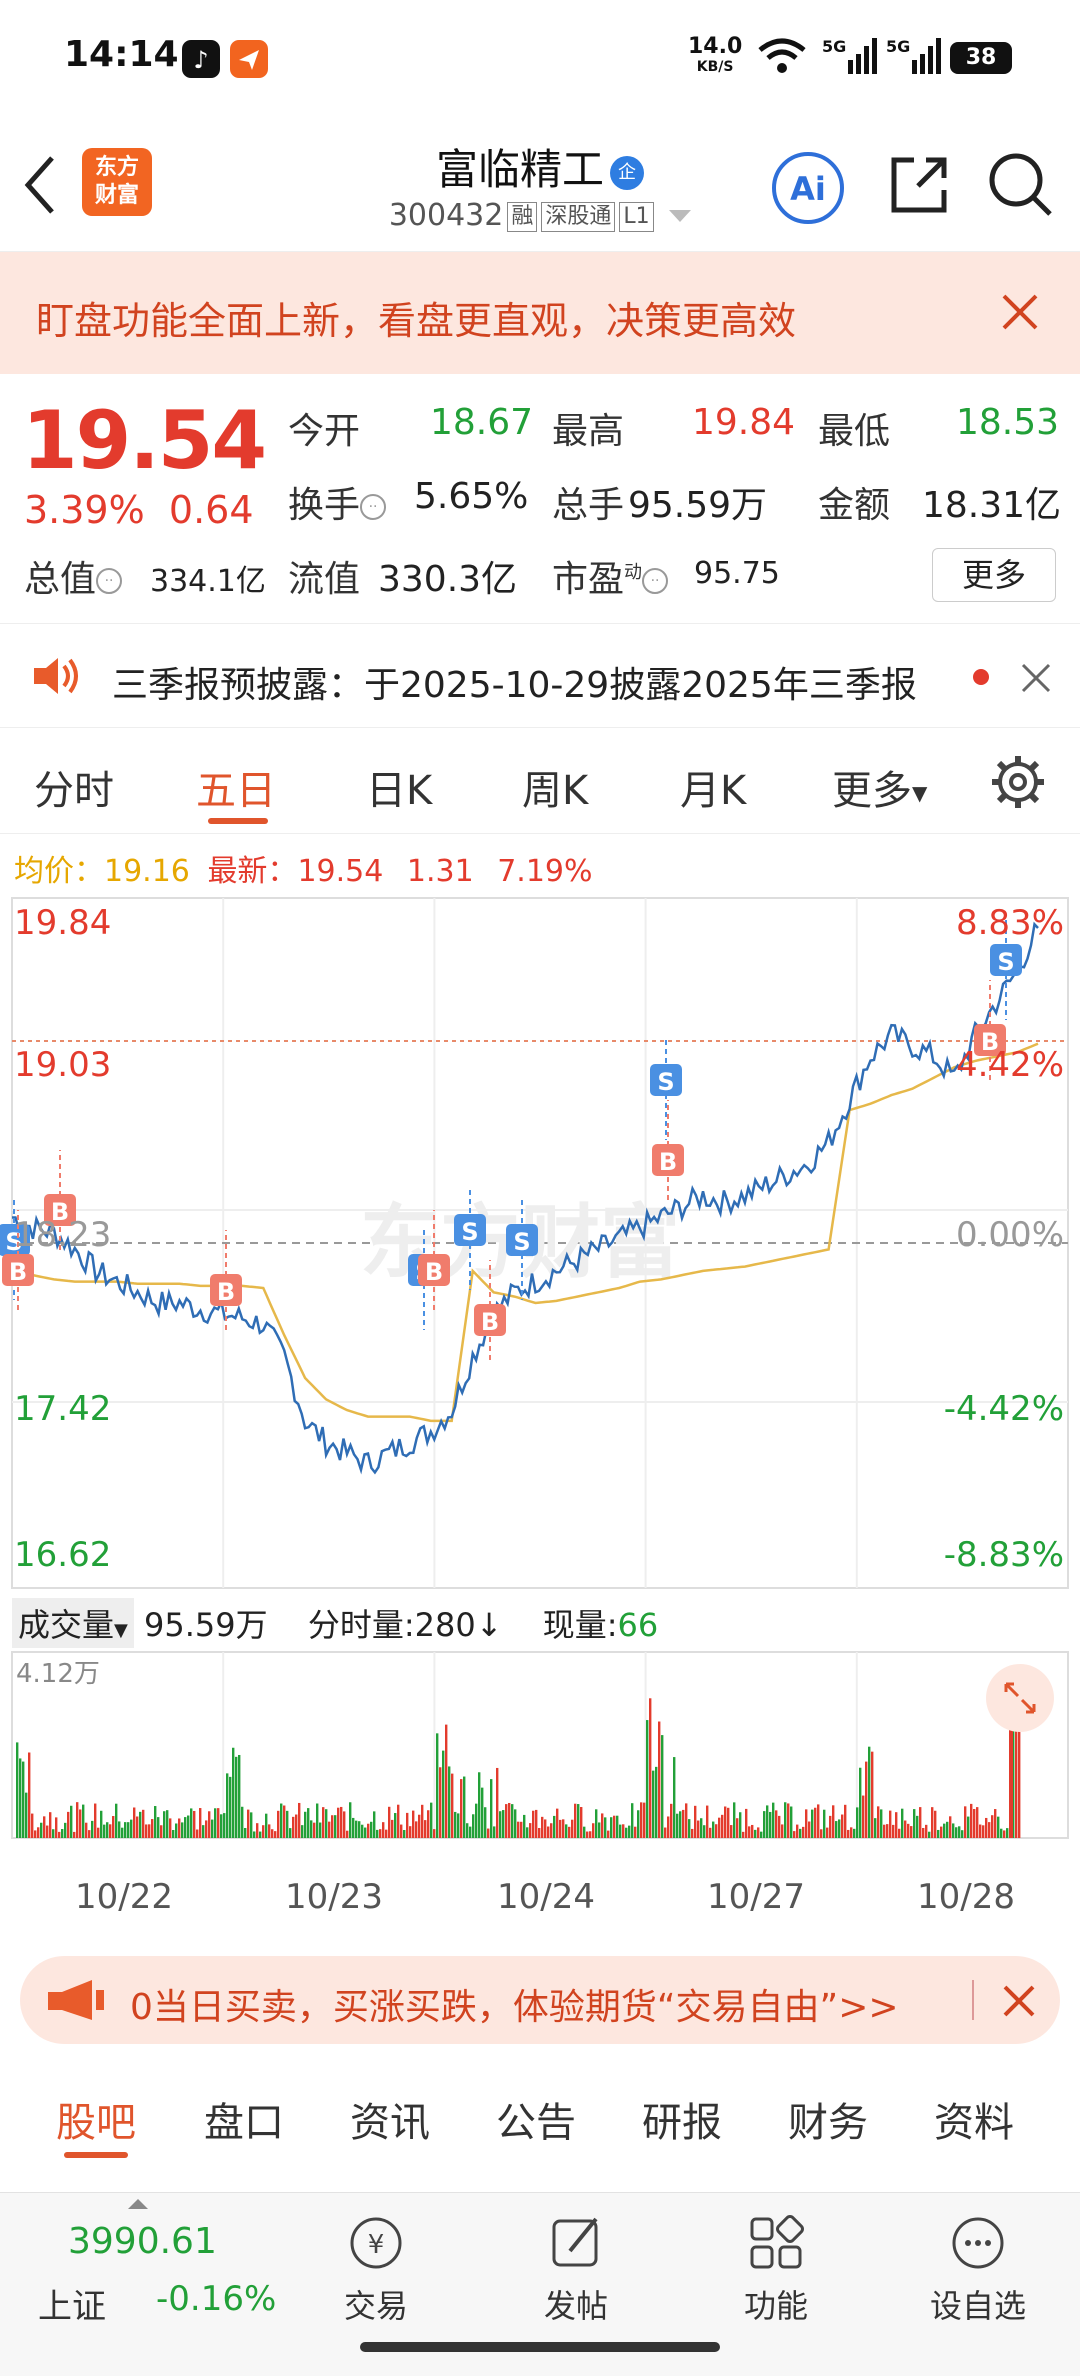 The height and width of the screenshot is (2376, 1080). Describe the element at coordinates (117, 182) in the screenshot. I see `eastmoney-logo: 东方 财富` at that location.